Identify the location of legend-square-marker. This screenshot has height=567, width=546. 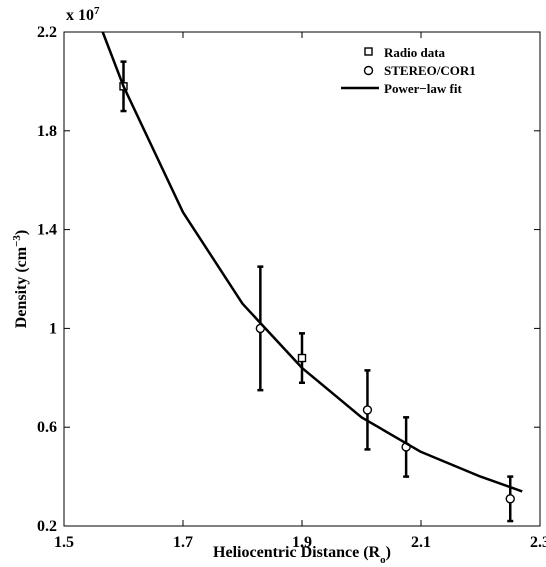
(368, 51).